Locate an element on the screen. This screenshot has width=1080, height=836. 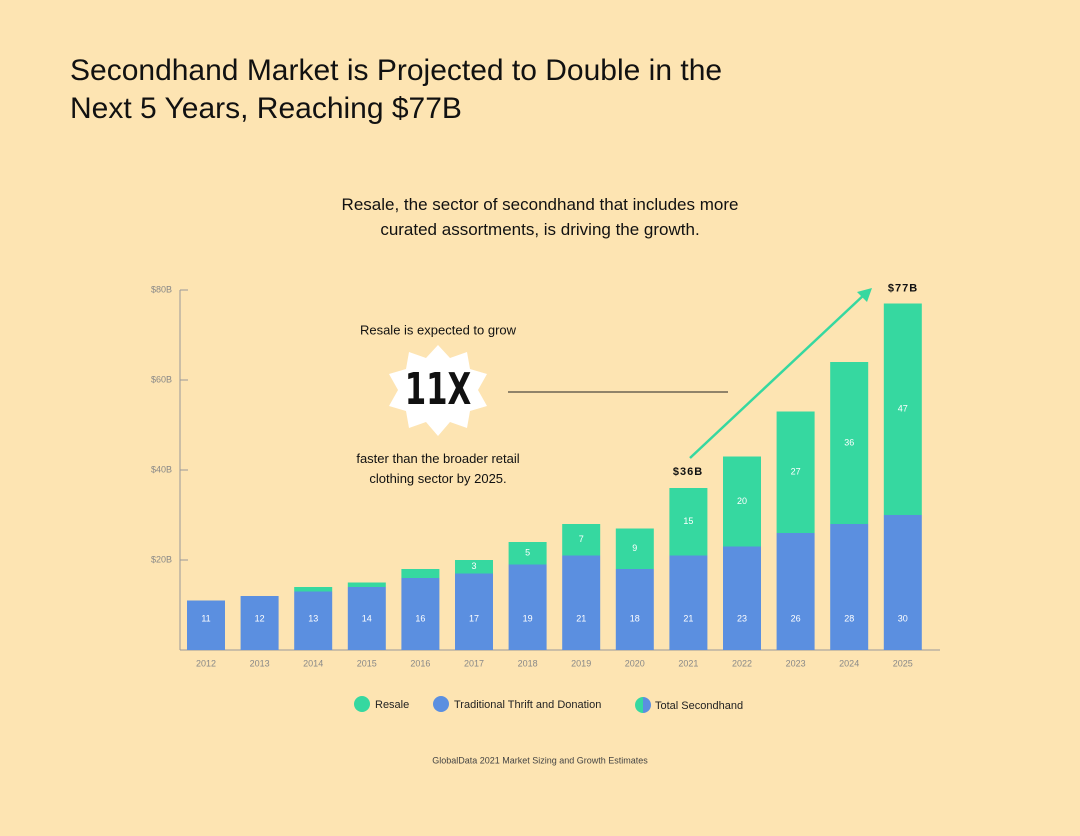
value-label: 18 is located at coordinates (635, 618).